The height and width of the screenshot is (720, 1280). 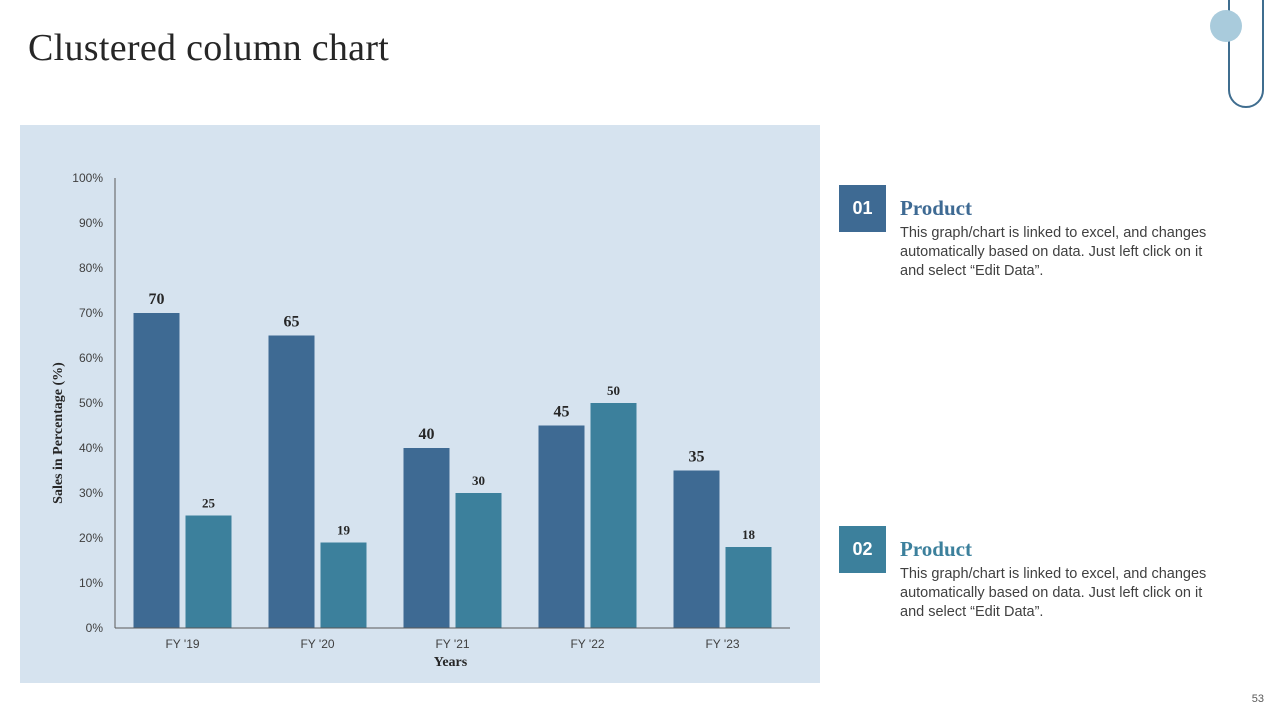 I want to click on y-axis-ticks: 0% 10% 20% 30% 40% 50% 60% 70% 80% 90% 100%, so click(x=87, y=403).